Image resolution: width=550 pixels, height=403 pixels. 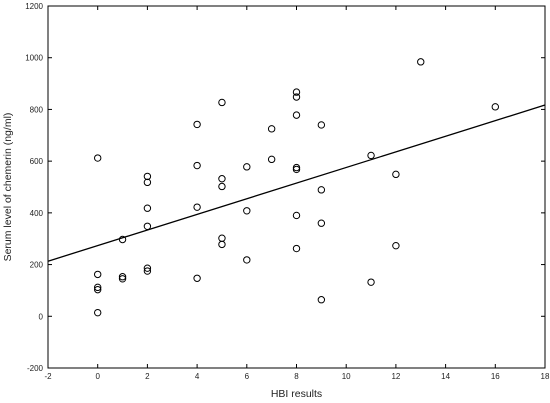 I want to click on x-tick-label: 2, so click(x=147, y=376).